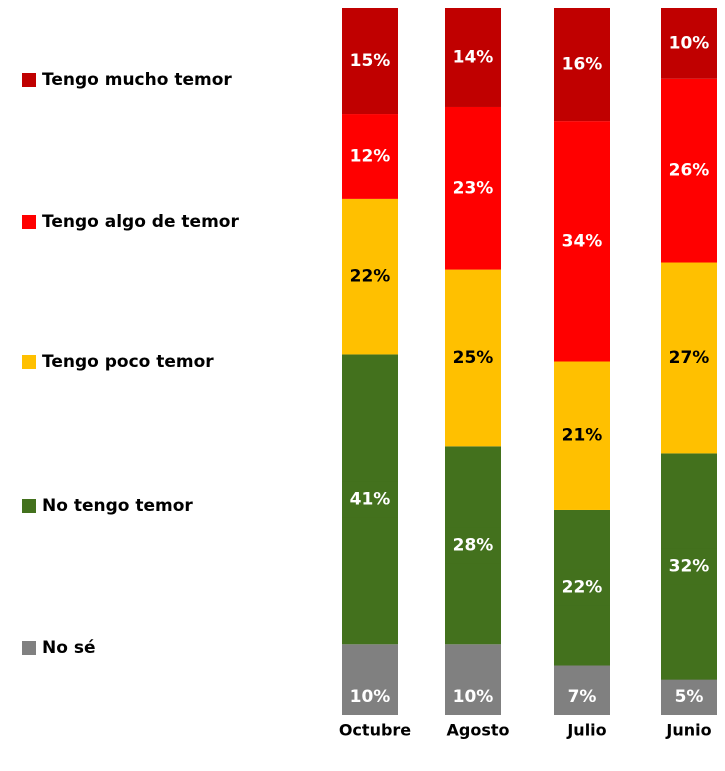 The height and width of the screenshot is (771, 725). Describe the element at coordinates (688, 730) in the screenshot. I see `x-tick-label: Junio` at that location.